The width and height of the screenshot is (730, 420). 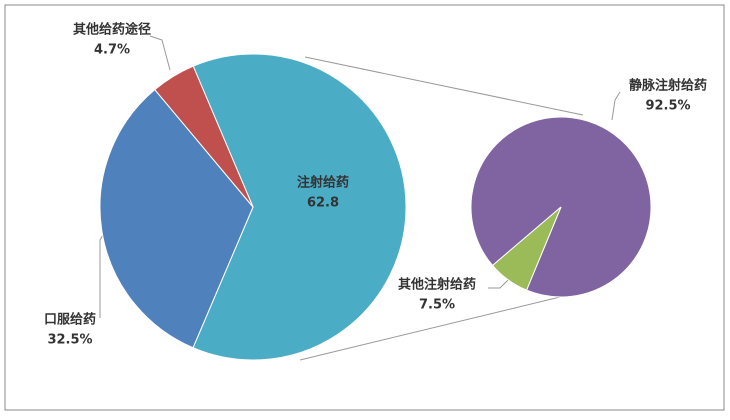 I want to click on slice-label: 其他注射给药, so click(x=437, y=285).